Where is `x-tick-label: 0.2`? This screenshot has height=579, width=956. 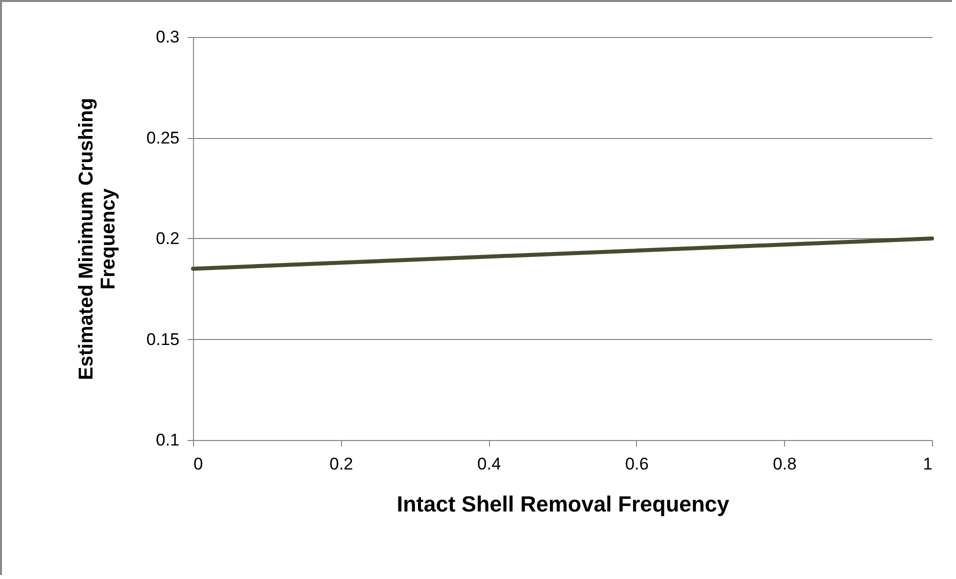 x-tick-label: 0.2 is located at coordinates (341, 464).